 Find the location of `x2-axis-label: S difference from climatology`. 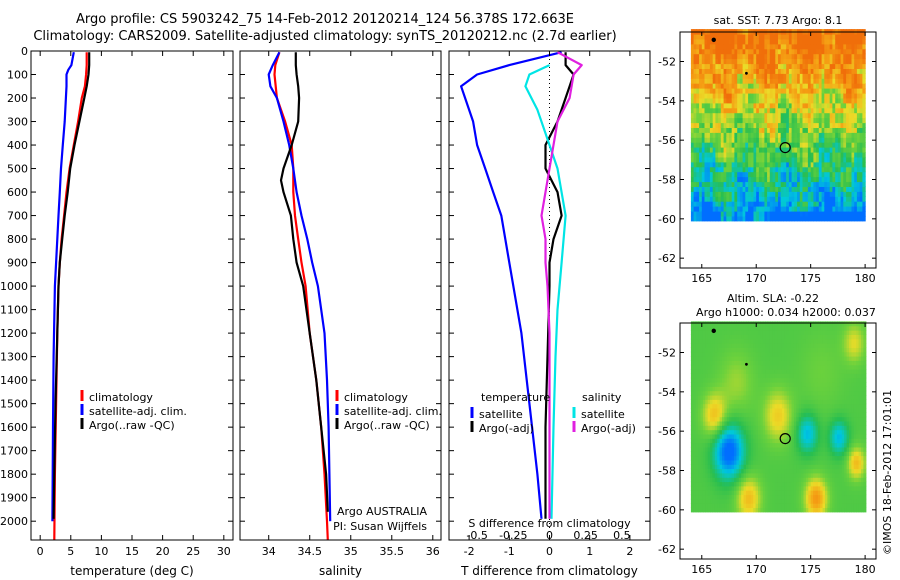

x2-axis-label: S difference from climatology is located at coordinates (549, 523).